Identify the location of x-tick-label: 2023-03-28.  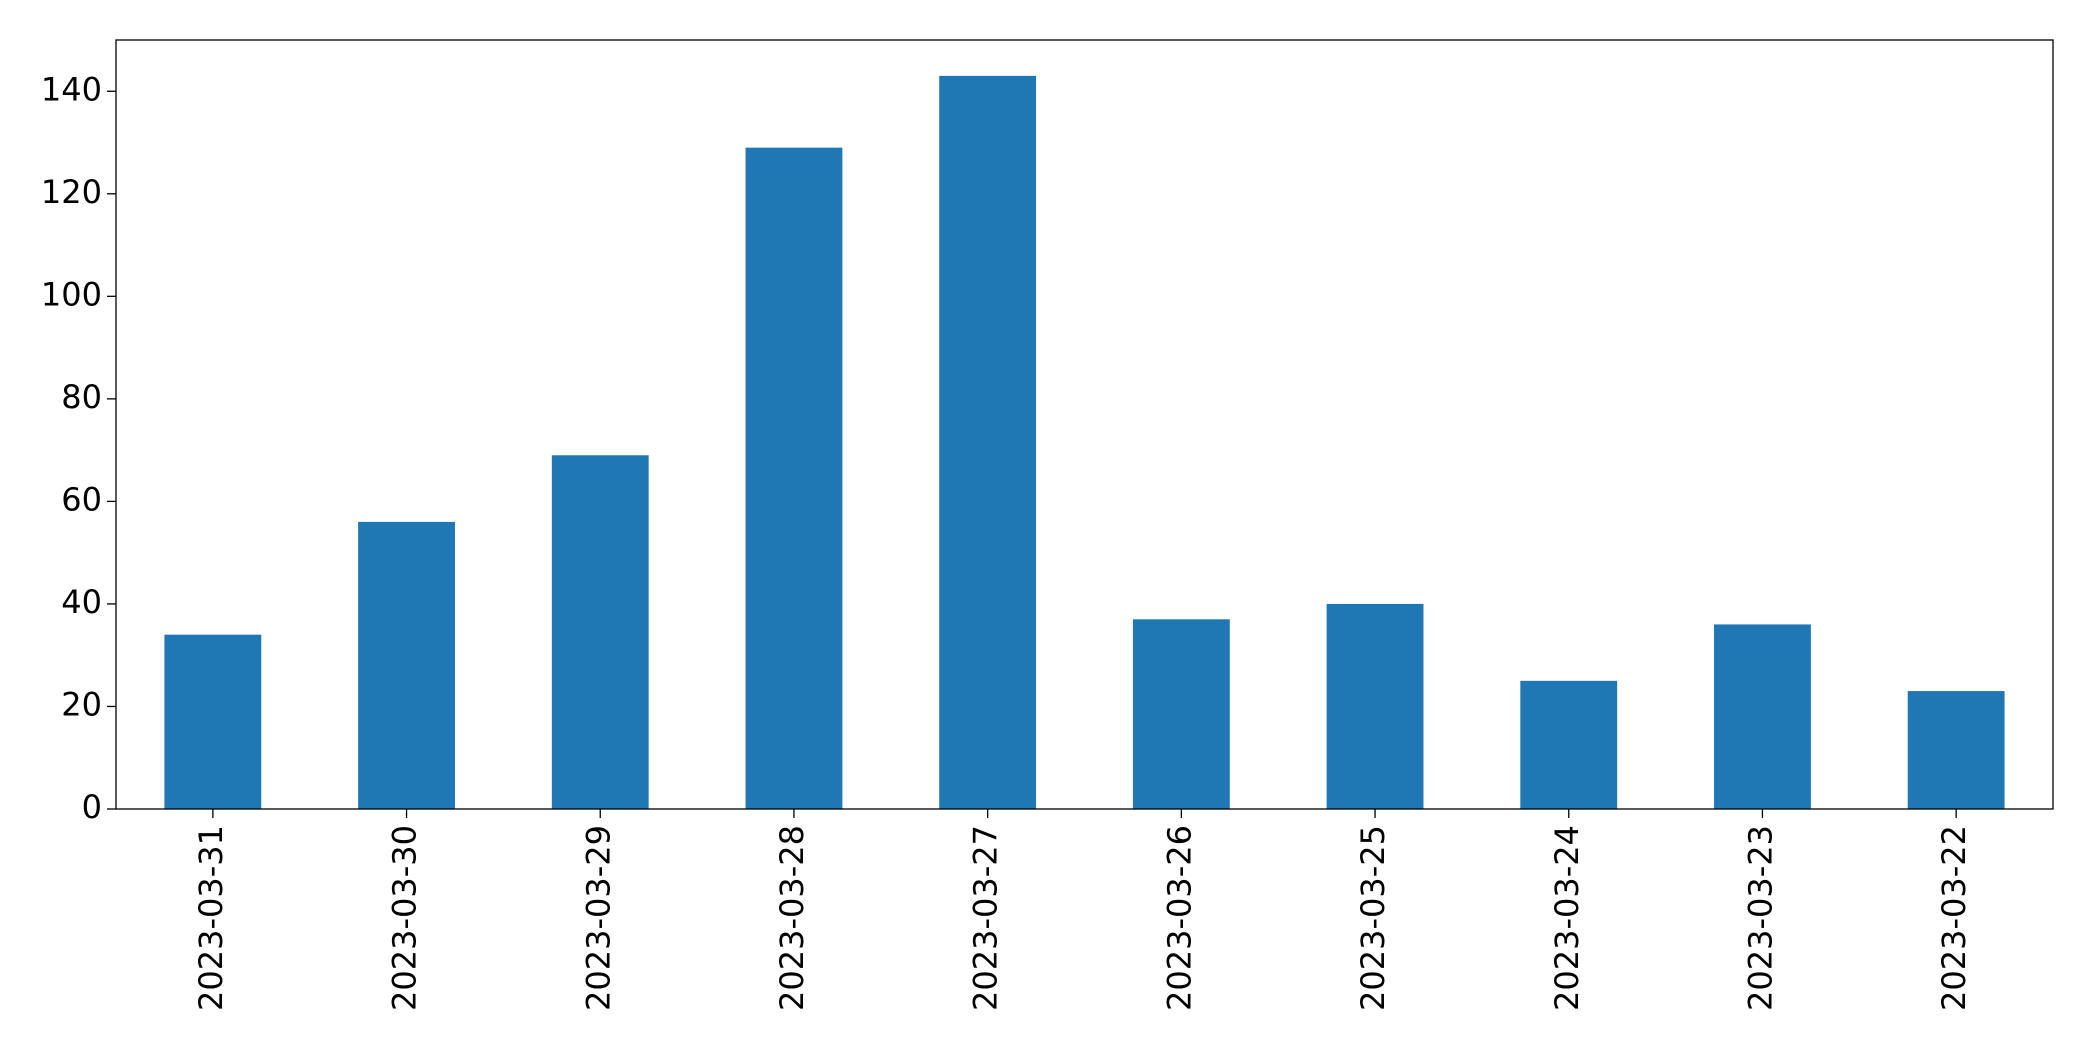
(792, 918).